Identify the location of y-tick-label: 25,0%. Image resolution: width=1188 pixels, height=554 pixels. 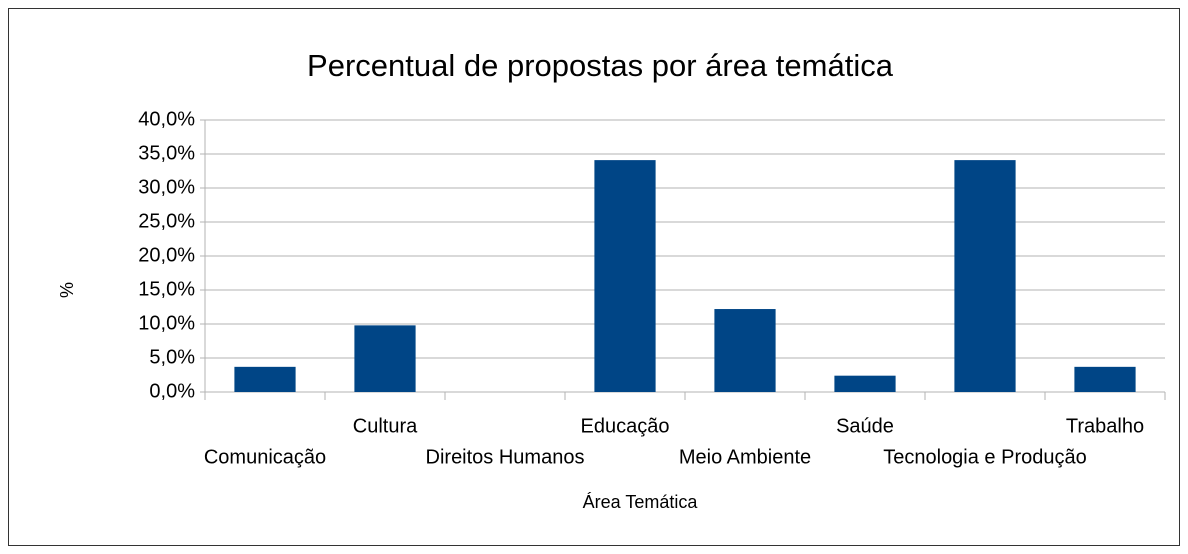
(166, 221).